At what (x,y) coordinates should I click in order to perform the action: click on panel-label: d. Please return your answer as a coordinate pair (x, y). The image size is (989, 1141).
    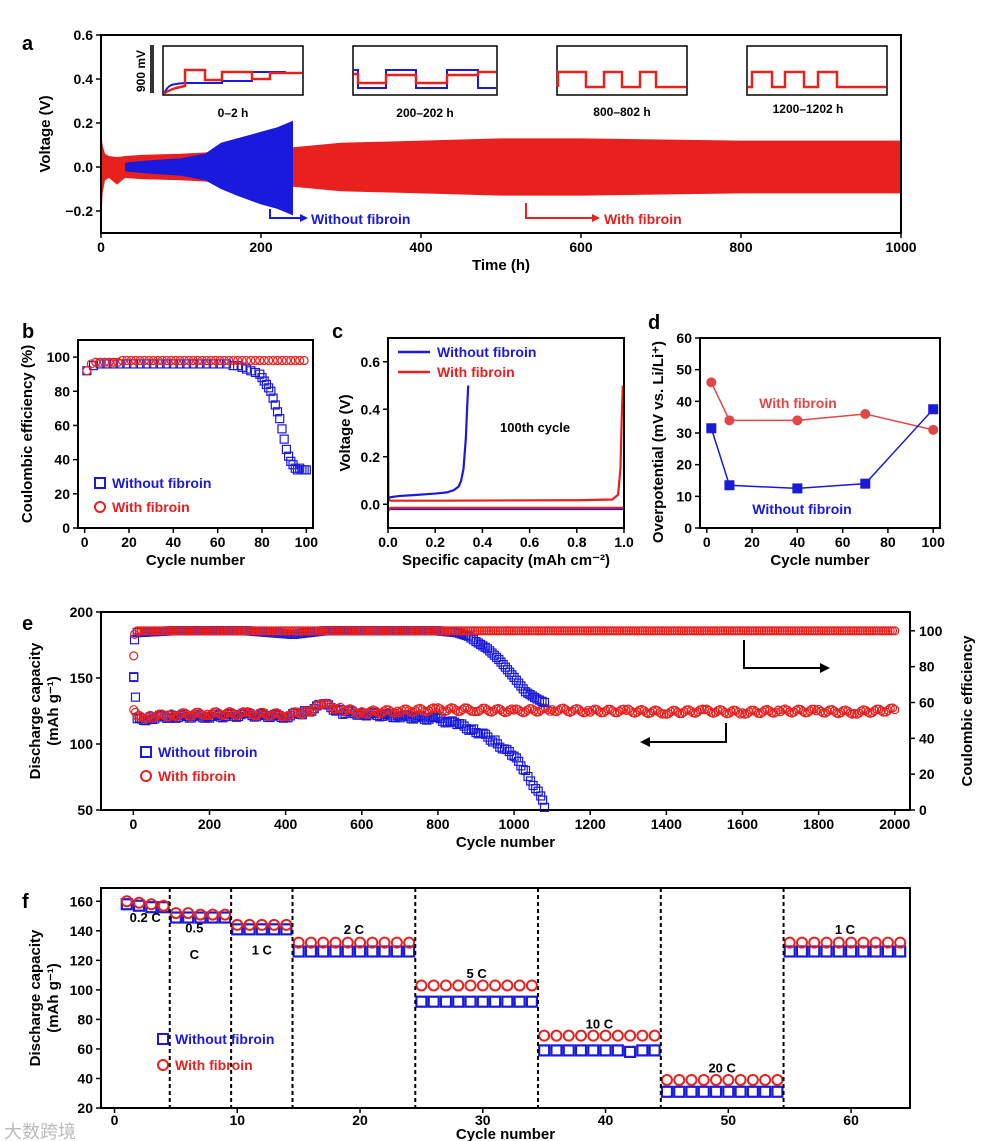
    Looking at the image, I should click on (654, 323).